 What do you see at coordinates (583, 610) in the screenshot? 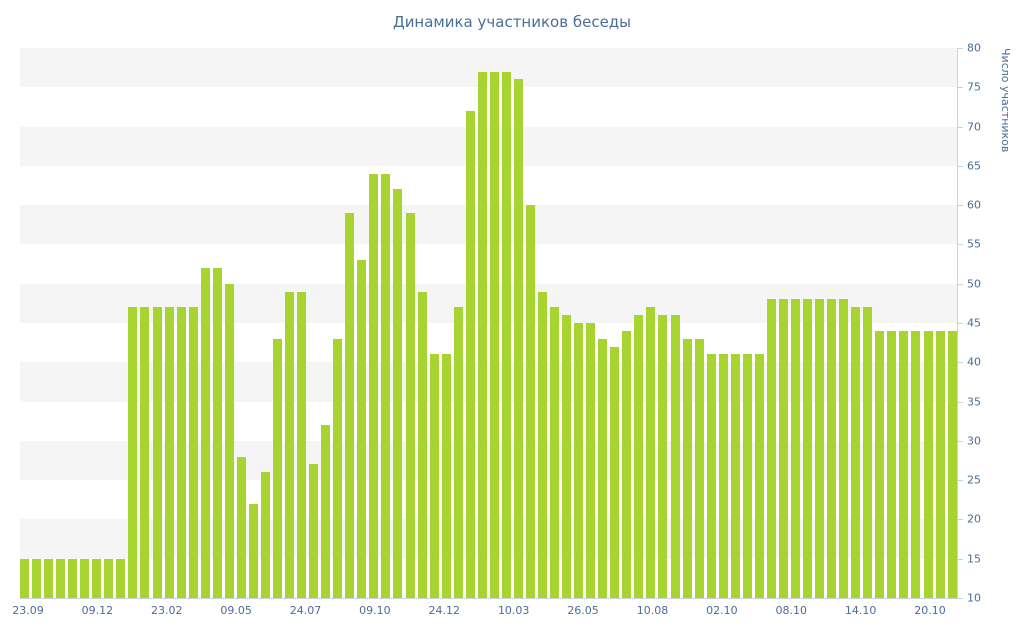
I see `x-tick-label: 26.05` at bounding box center [583, 610].